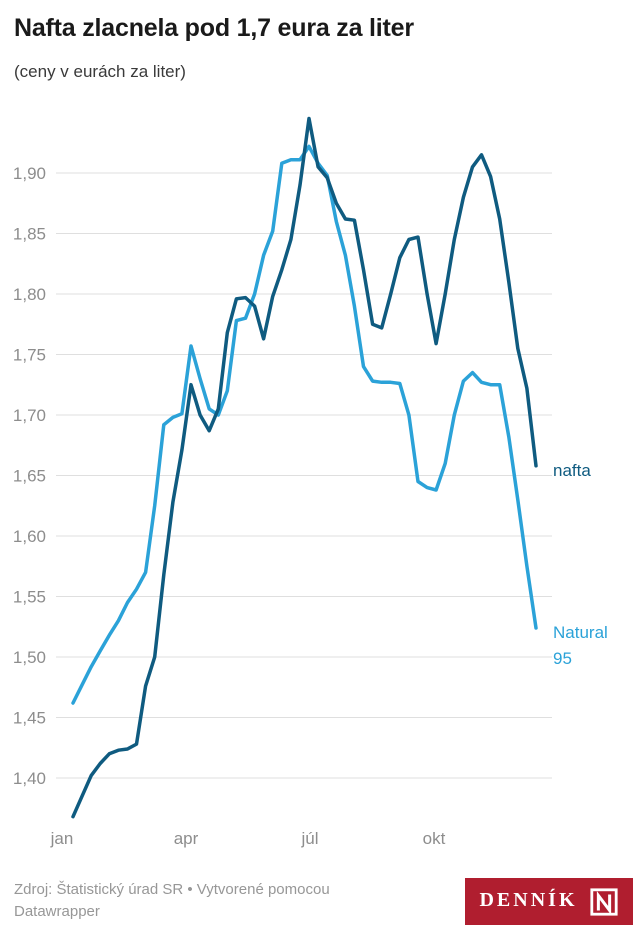 Image resolution: width=640 pixels, height=945 pixels. Describe the element at coordinates (528, 900) in the screenshot. I see `dennikn-logo-text: DENNÍK` at that location.